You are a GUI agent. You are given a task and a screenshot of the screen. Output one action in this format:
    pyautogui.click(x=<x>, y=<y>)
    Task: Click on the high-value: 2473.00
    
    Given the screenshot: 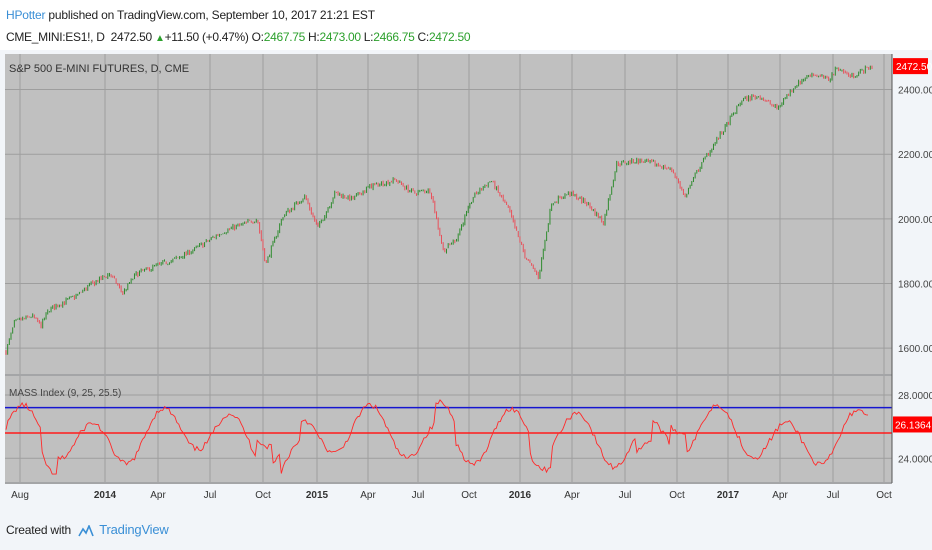 What is the action you would take?
    pyautogui.click(x=340, y=37)
    